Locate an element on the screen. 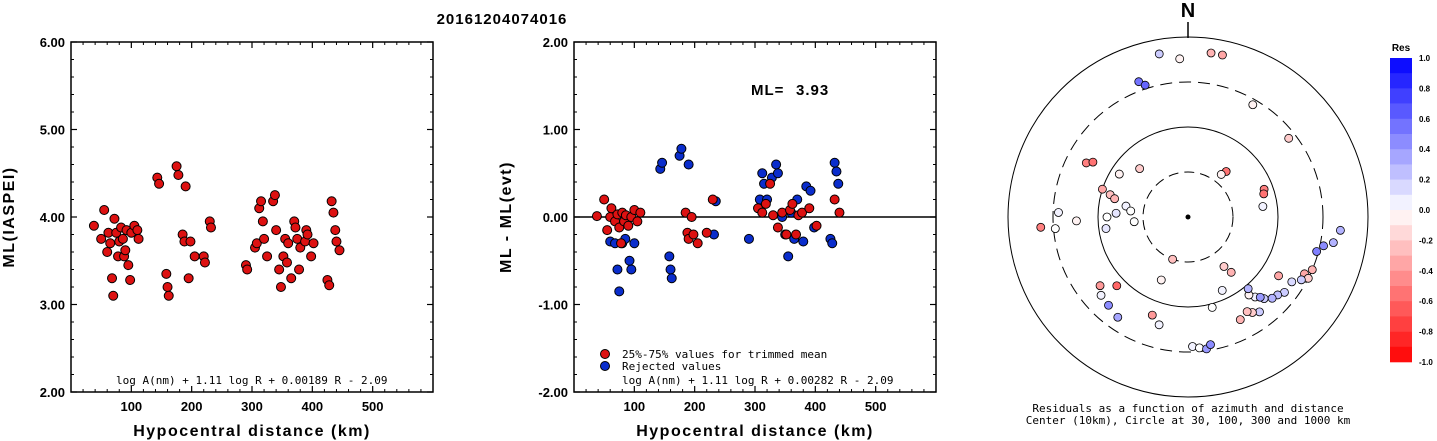 This screenshot has width=1437, height=441. legend-label-accepted: 25%-75% values for trimmed mean is located at coordinates (724, 354).